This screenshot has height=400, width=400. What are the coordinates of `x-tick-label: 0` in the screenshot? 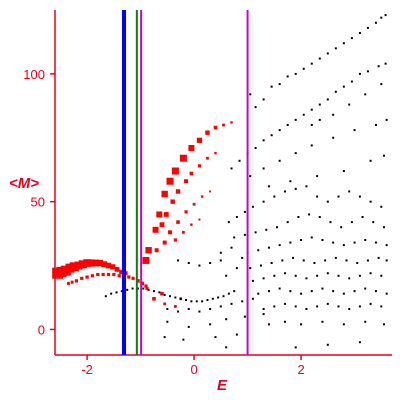 It's located at (193, 369).